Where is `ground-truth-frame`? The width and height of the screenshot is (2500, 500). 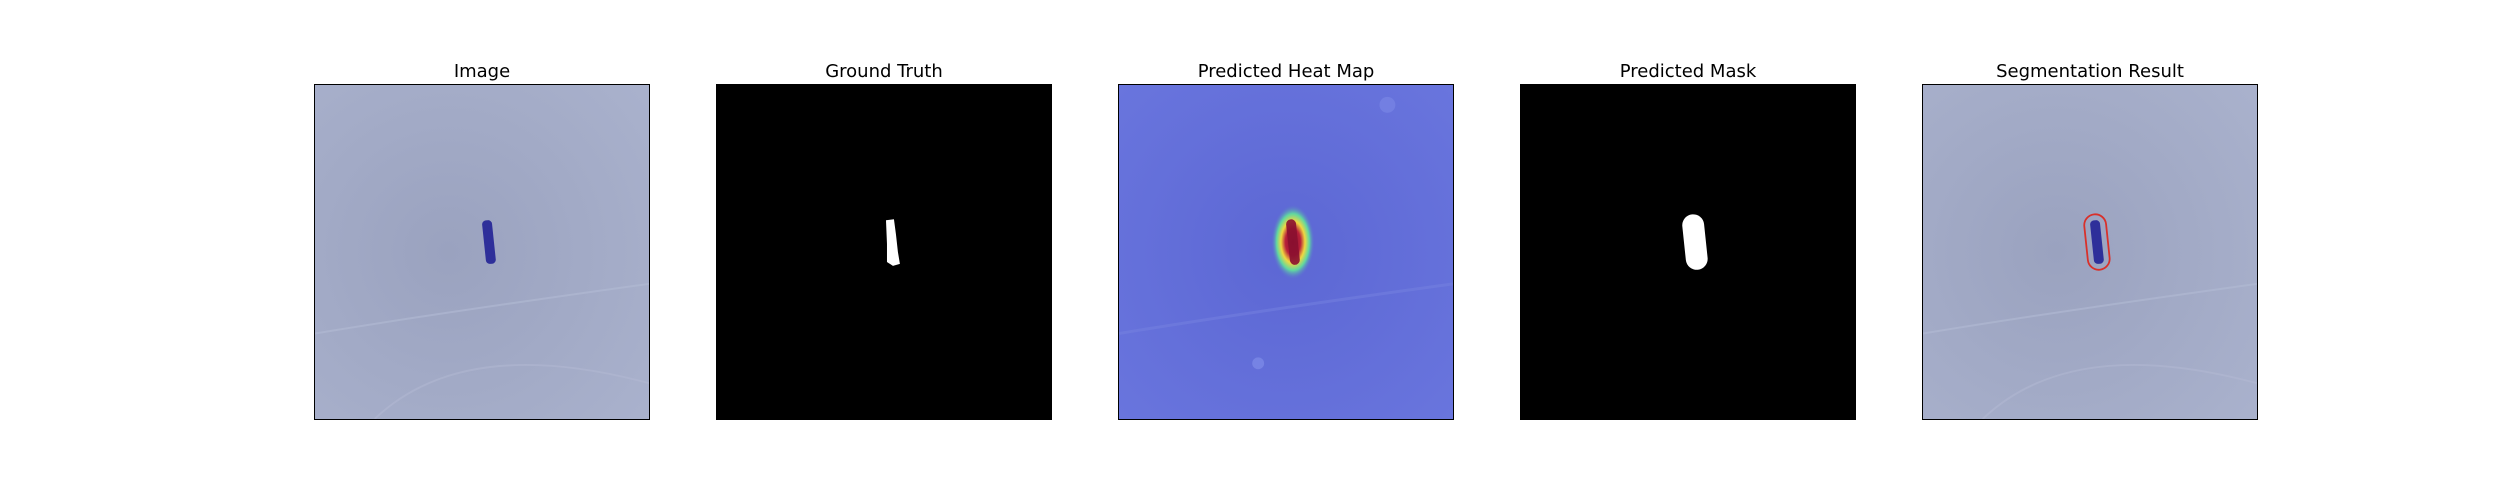 ground-truth-frame is located at coordinates (884, 252).